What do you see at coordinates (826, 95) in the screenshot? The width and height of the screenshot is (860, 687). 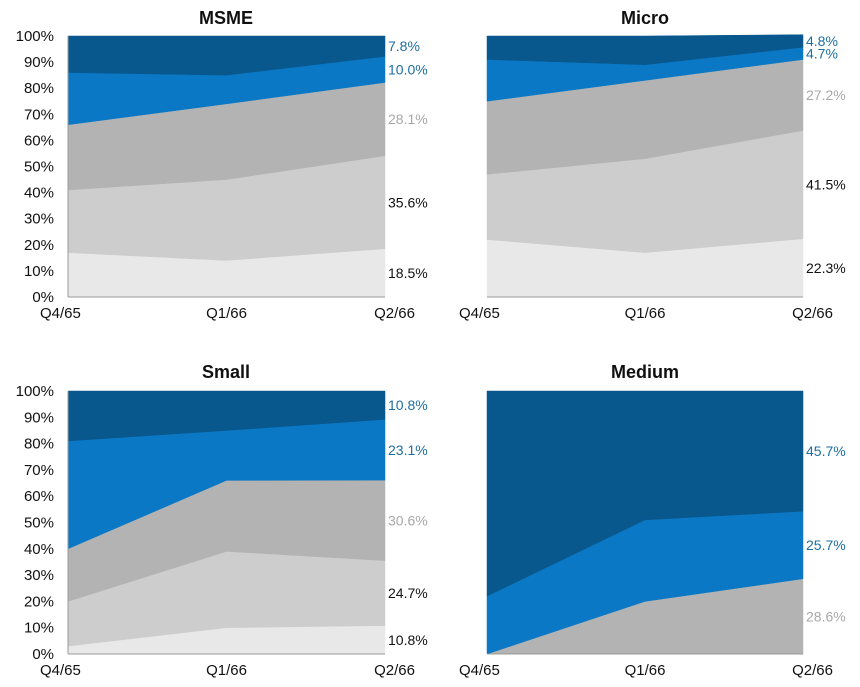 I see `data-label-series-3: 27.2%` at bounding box center [826, 95].